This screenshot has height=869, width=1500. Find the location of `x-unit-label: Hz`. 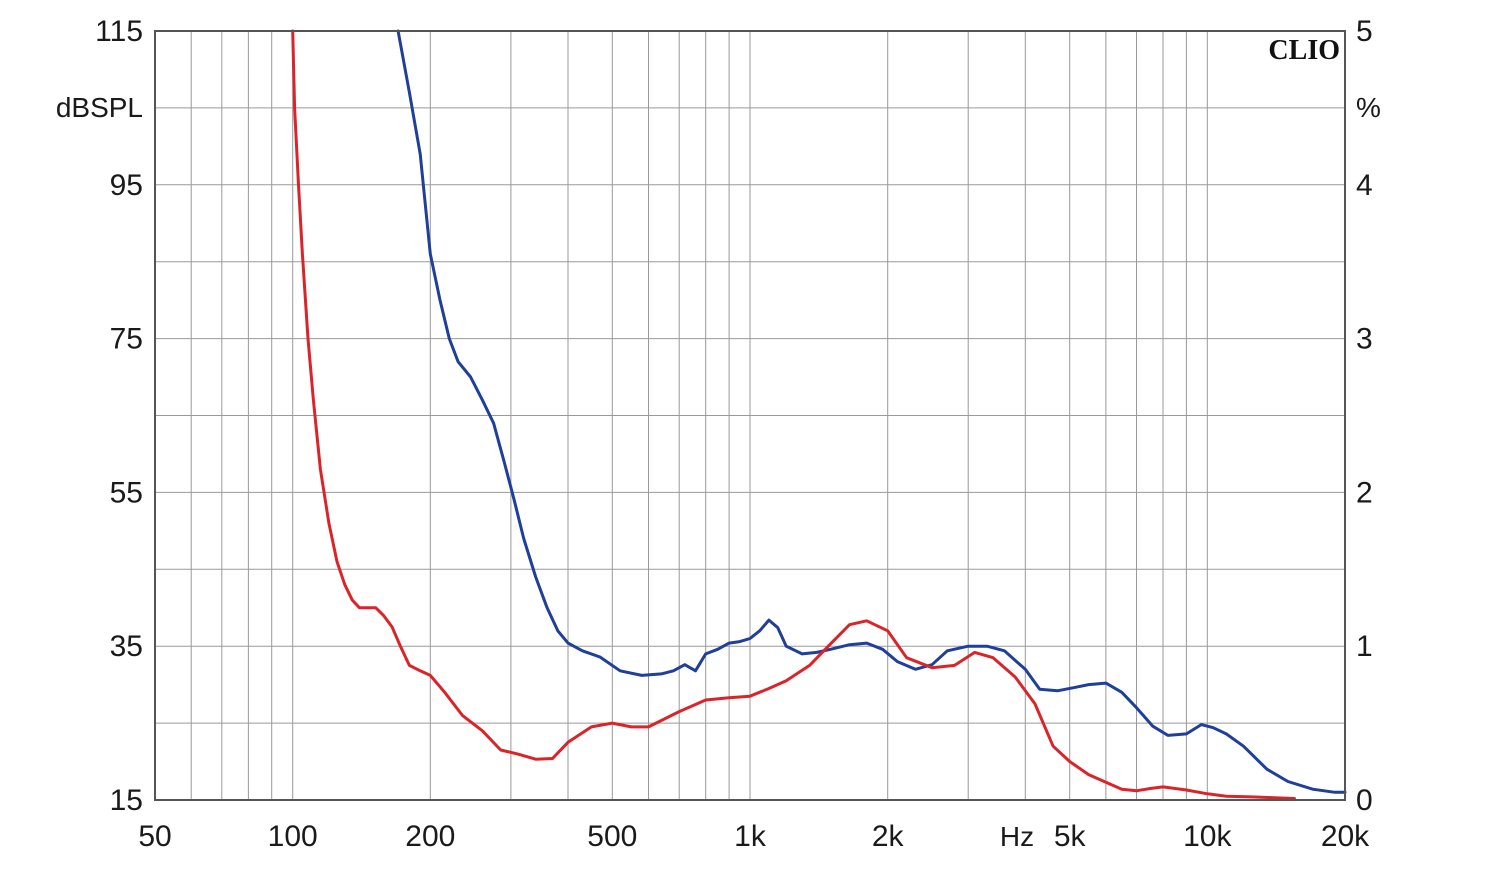

x-unit-label: Hz is located at coordinates (1017, 836).